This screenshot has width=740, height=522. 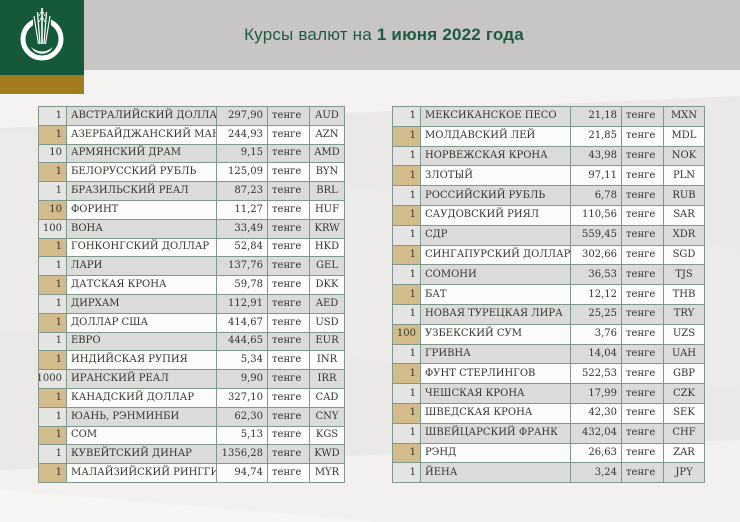 I want to click on currency-name-cell: ИНДИЙСКАЯ РУПИЯ, so click(x=141, y=360).